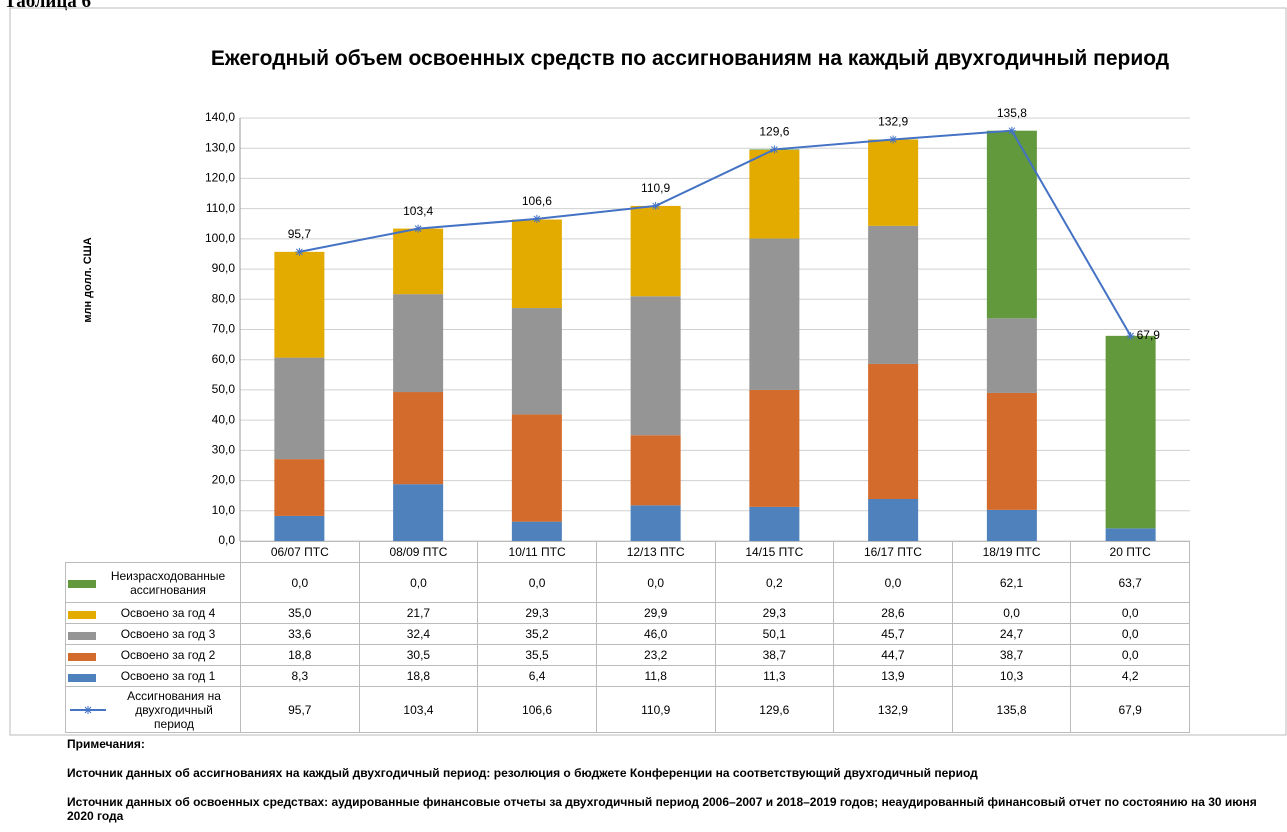  What do you see at coordinates (224, 480) in the screenshot?
I see `y-tick-label: 20,0` at bounding box center [224, 480].